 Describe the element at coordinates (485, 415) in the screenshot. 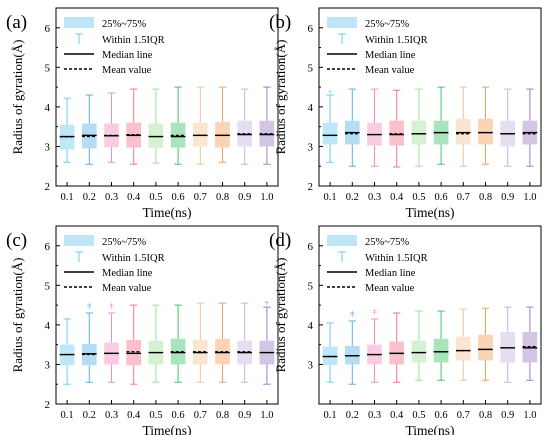

I see `x-tick-label: 0.8` at that location.